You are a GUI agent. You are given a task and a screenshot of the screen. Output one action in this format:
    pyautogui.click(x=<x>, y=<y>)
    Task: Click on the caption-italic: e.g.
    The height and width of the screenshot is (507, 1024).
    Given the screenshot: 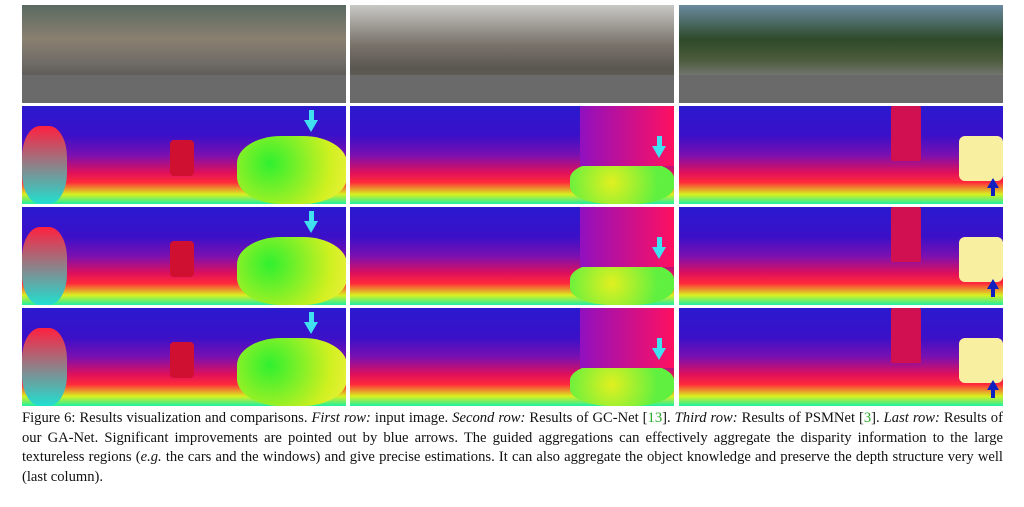 What is the action you would take?
    pyautogui.click(x=151, y=457)
    